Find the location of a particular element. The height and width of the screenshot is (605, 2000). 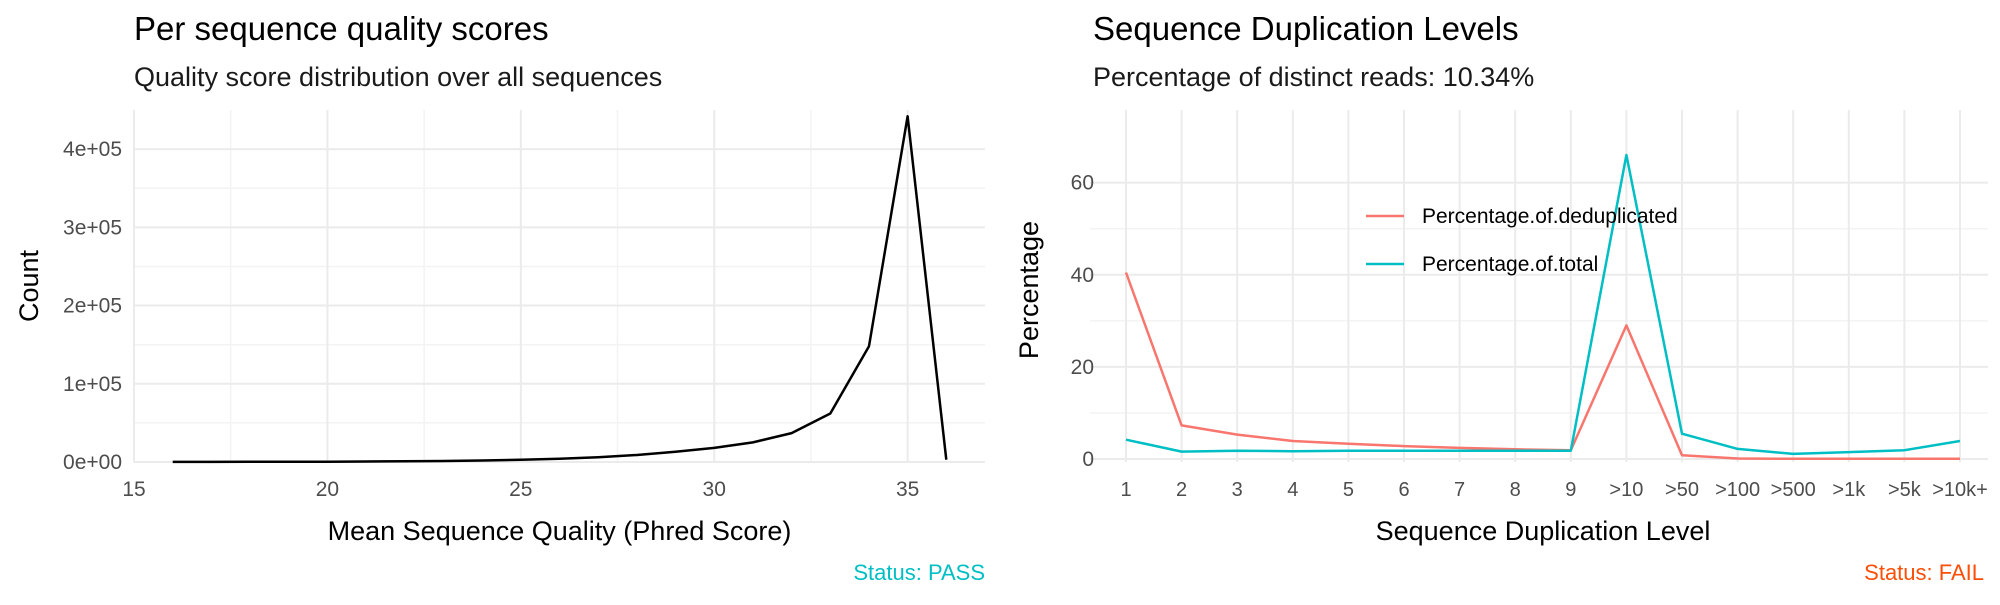

status-label: Status: PASS is located at coordinates (919, 572).